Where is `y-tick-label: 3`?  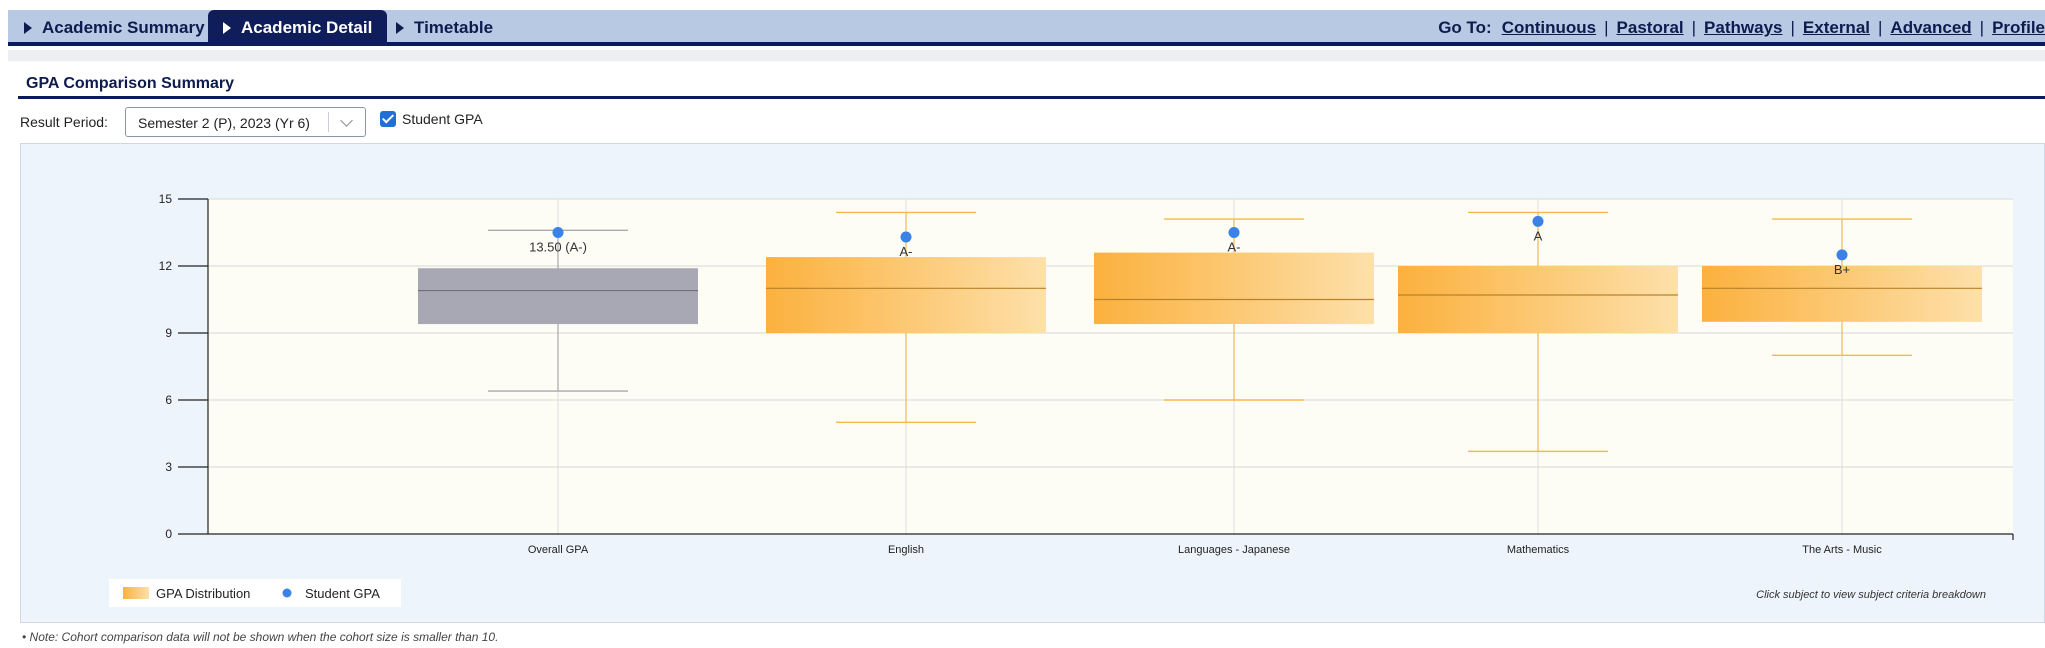 y-tick-label: 3 is located at coordinates (168, 467).